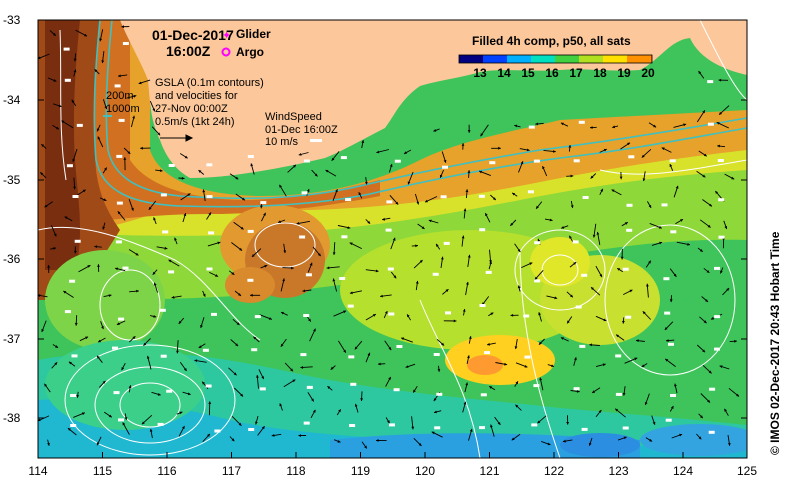 This screenshot has width=790, height=492. What do you see at coordinates (480, 73) in the screenshot?
I see `colorbar-tick: 13` at bounding box center [480, 73].